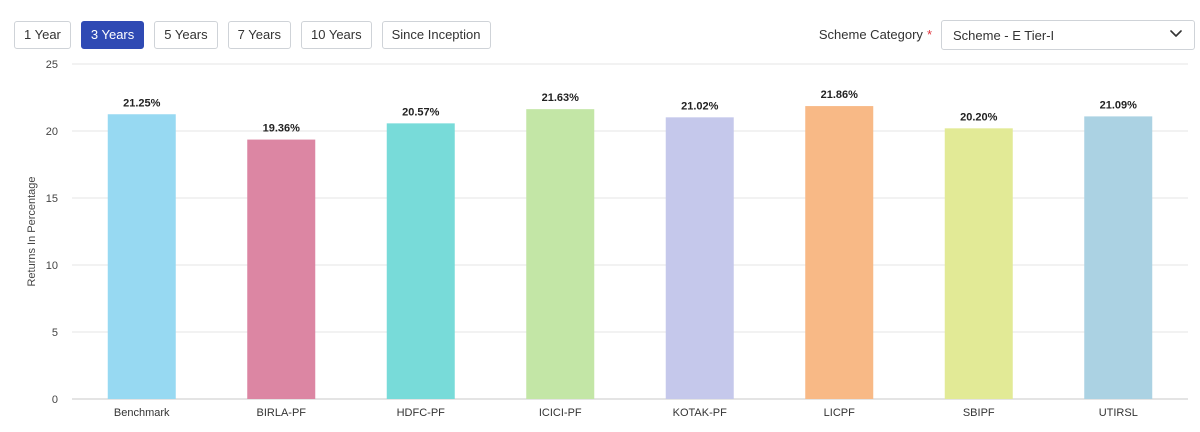 Image resolution: width=1200 pixels, height=432 pixels. Describe the element at coordinates (1068, 35) in the screenshot. I see `scheme-category-select: Scheme - E Tier-I` at that location.